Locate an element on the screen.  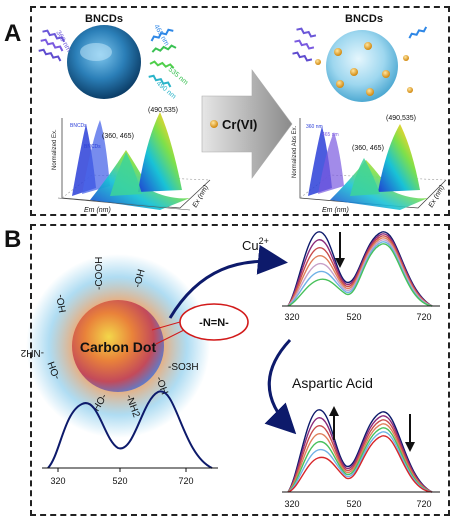
left-axis-y: Normalized Ex. is located at coordinates (55, 149).